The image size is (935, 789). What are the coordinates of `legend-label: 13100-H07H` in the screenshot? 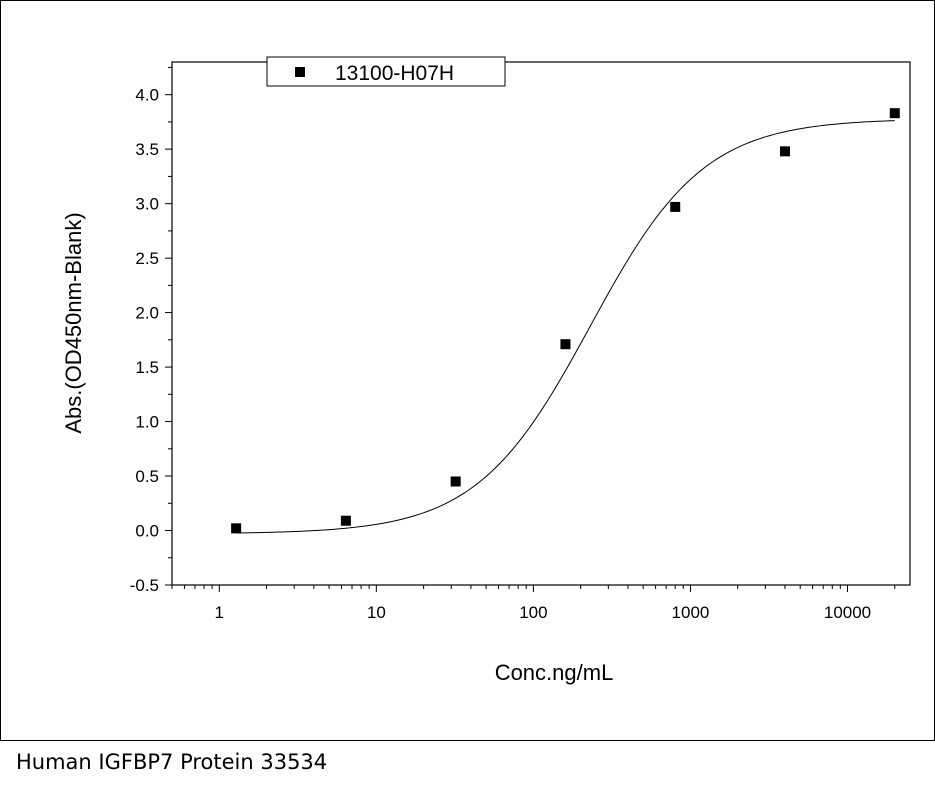 It's located at (394, 73).